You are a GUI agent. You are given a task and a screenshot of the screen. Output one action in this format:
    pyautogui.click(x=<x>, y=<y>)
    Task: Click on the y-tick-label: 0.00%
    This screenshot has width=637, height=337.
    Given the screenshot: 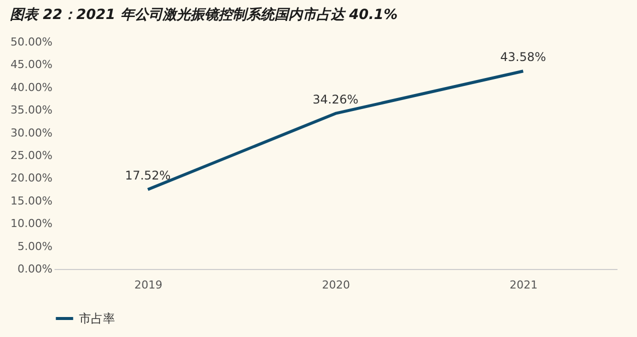 What is the action you would take?
    pyautogui.click(x=35, y=269)
    